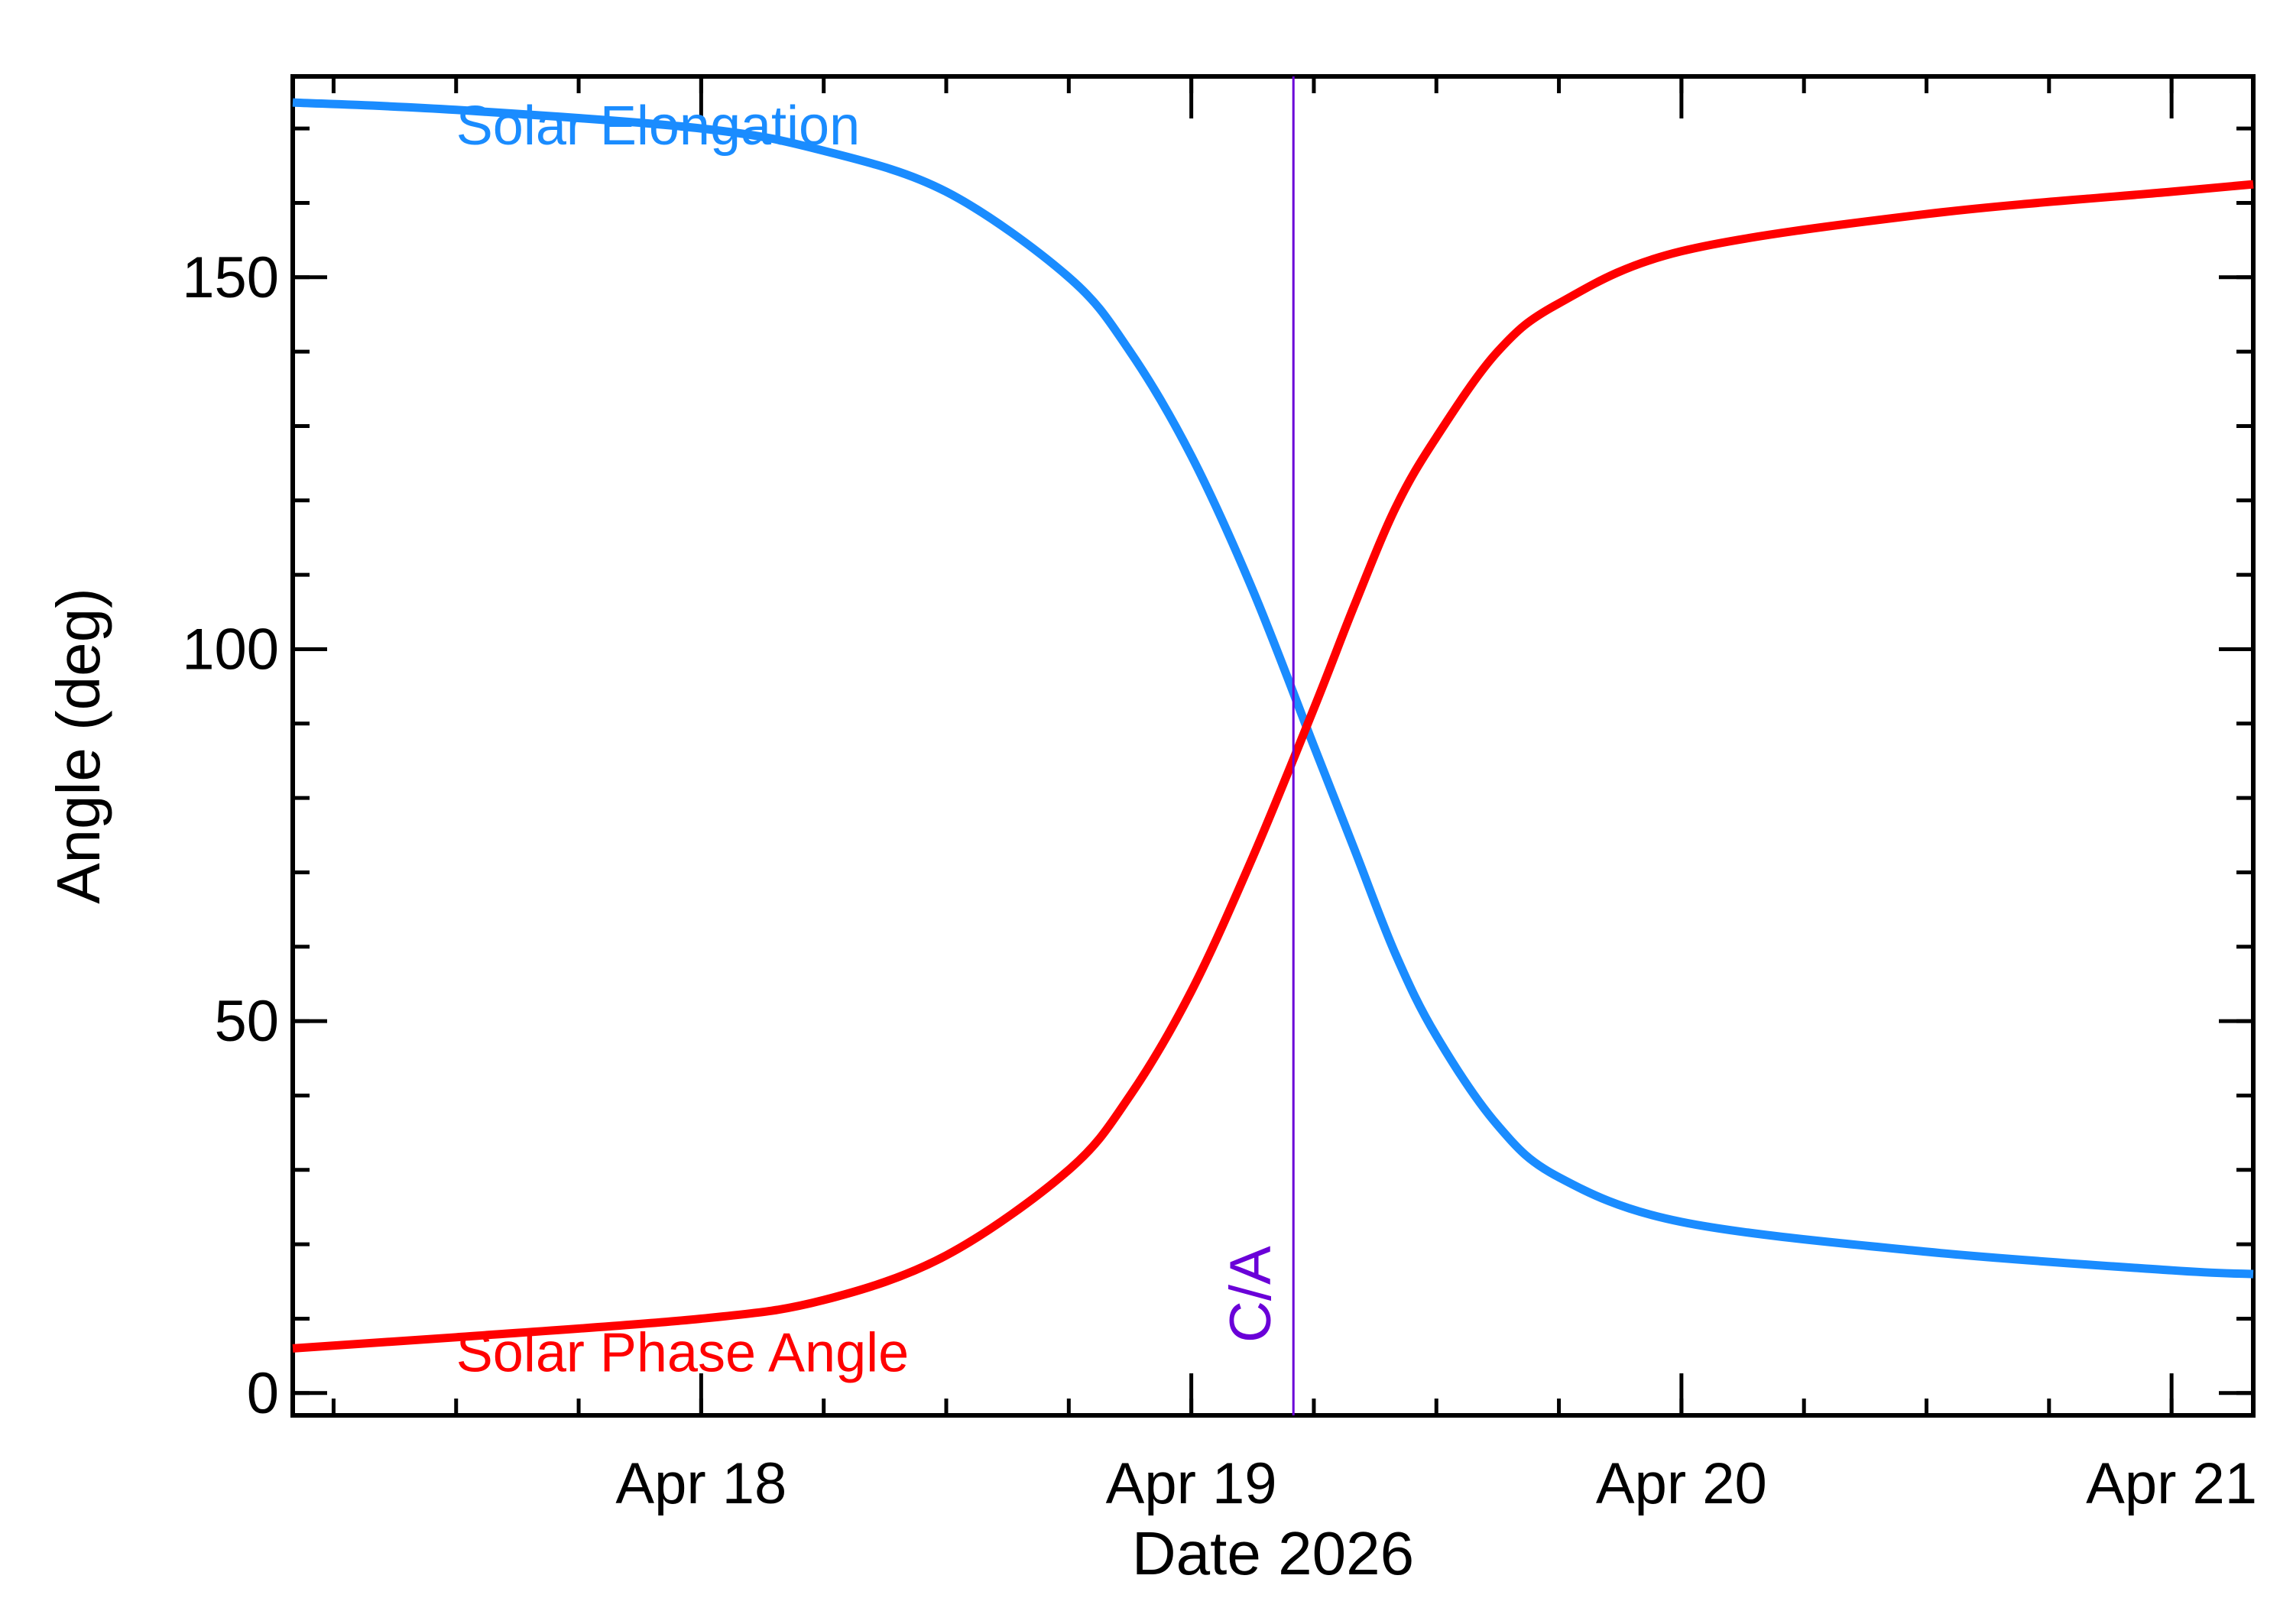 The height and width of the screenshot is (1624, 2293). Describe the element at coordinates (231, 277) in the screenshot. I see `y-tick-label: 150` at that location.